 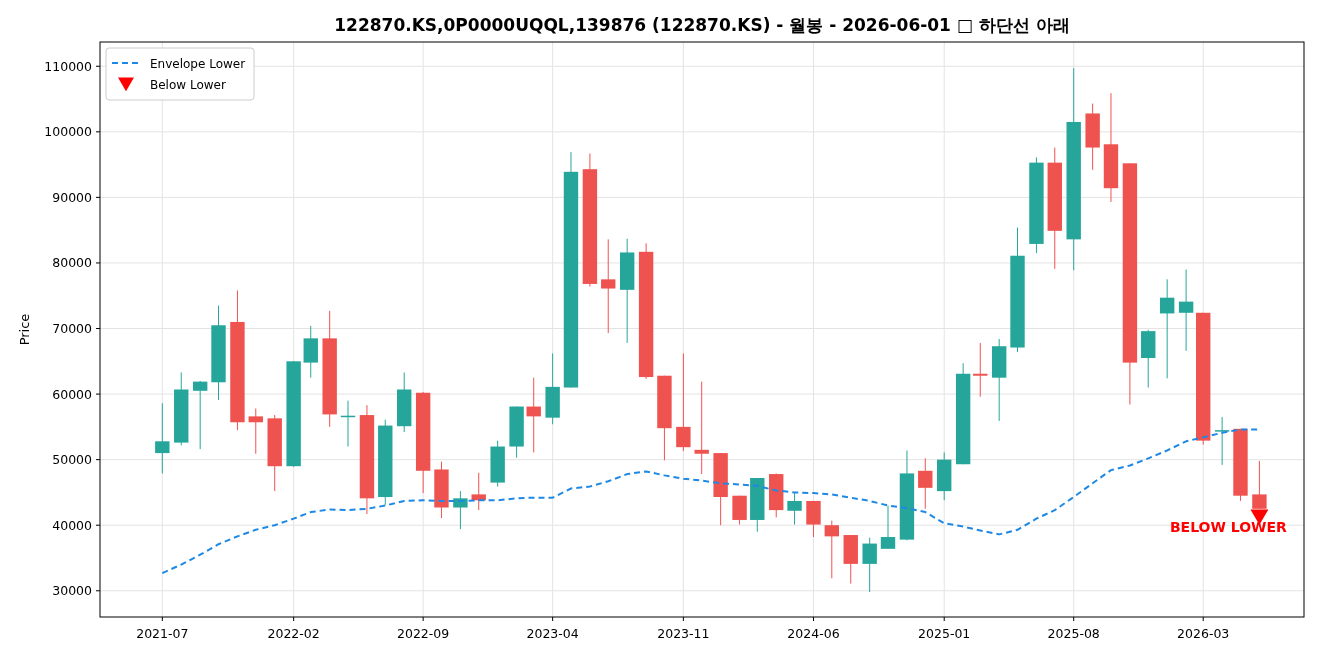 What do you see at coordinates (162, 633) in the screenshot?
I see `x-tick-label: 2021-07` at bounding box center [162, 633].